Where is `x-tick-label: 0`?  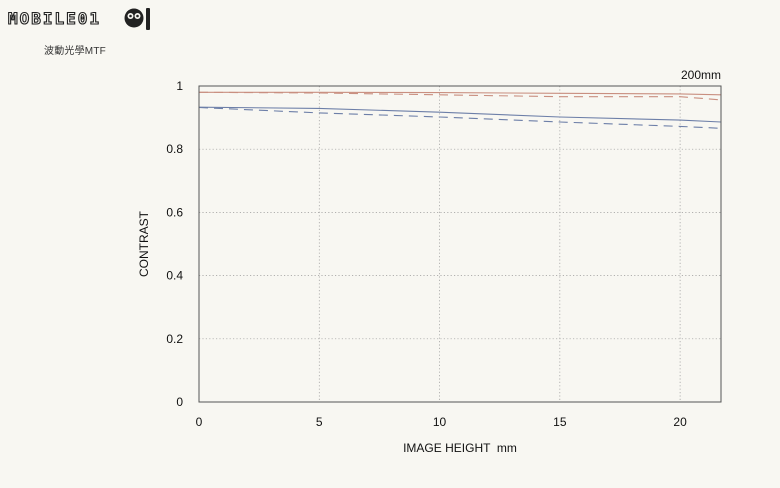
x-tick-label: 0 is located at coordinates (199, 422).